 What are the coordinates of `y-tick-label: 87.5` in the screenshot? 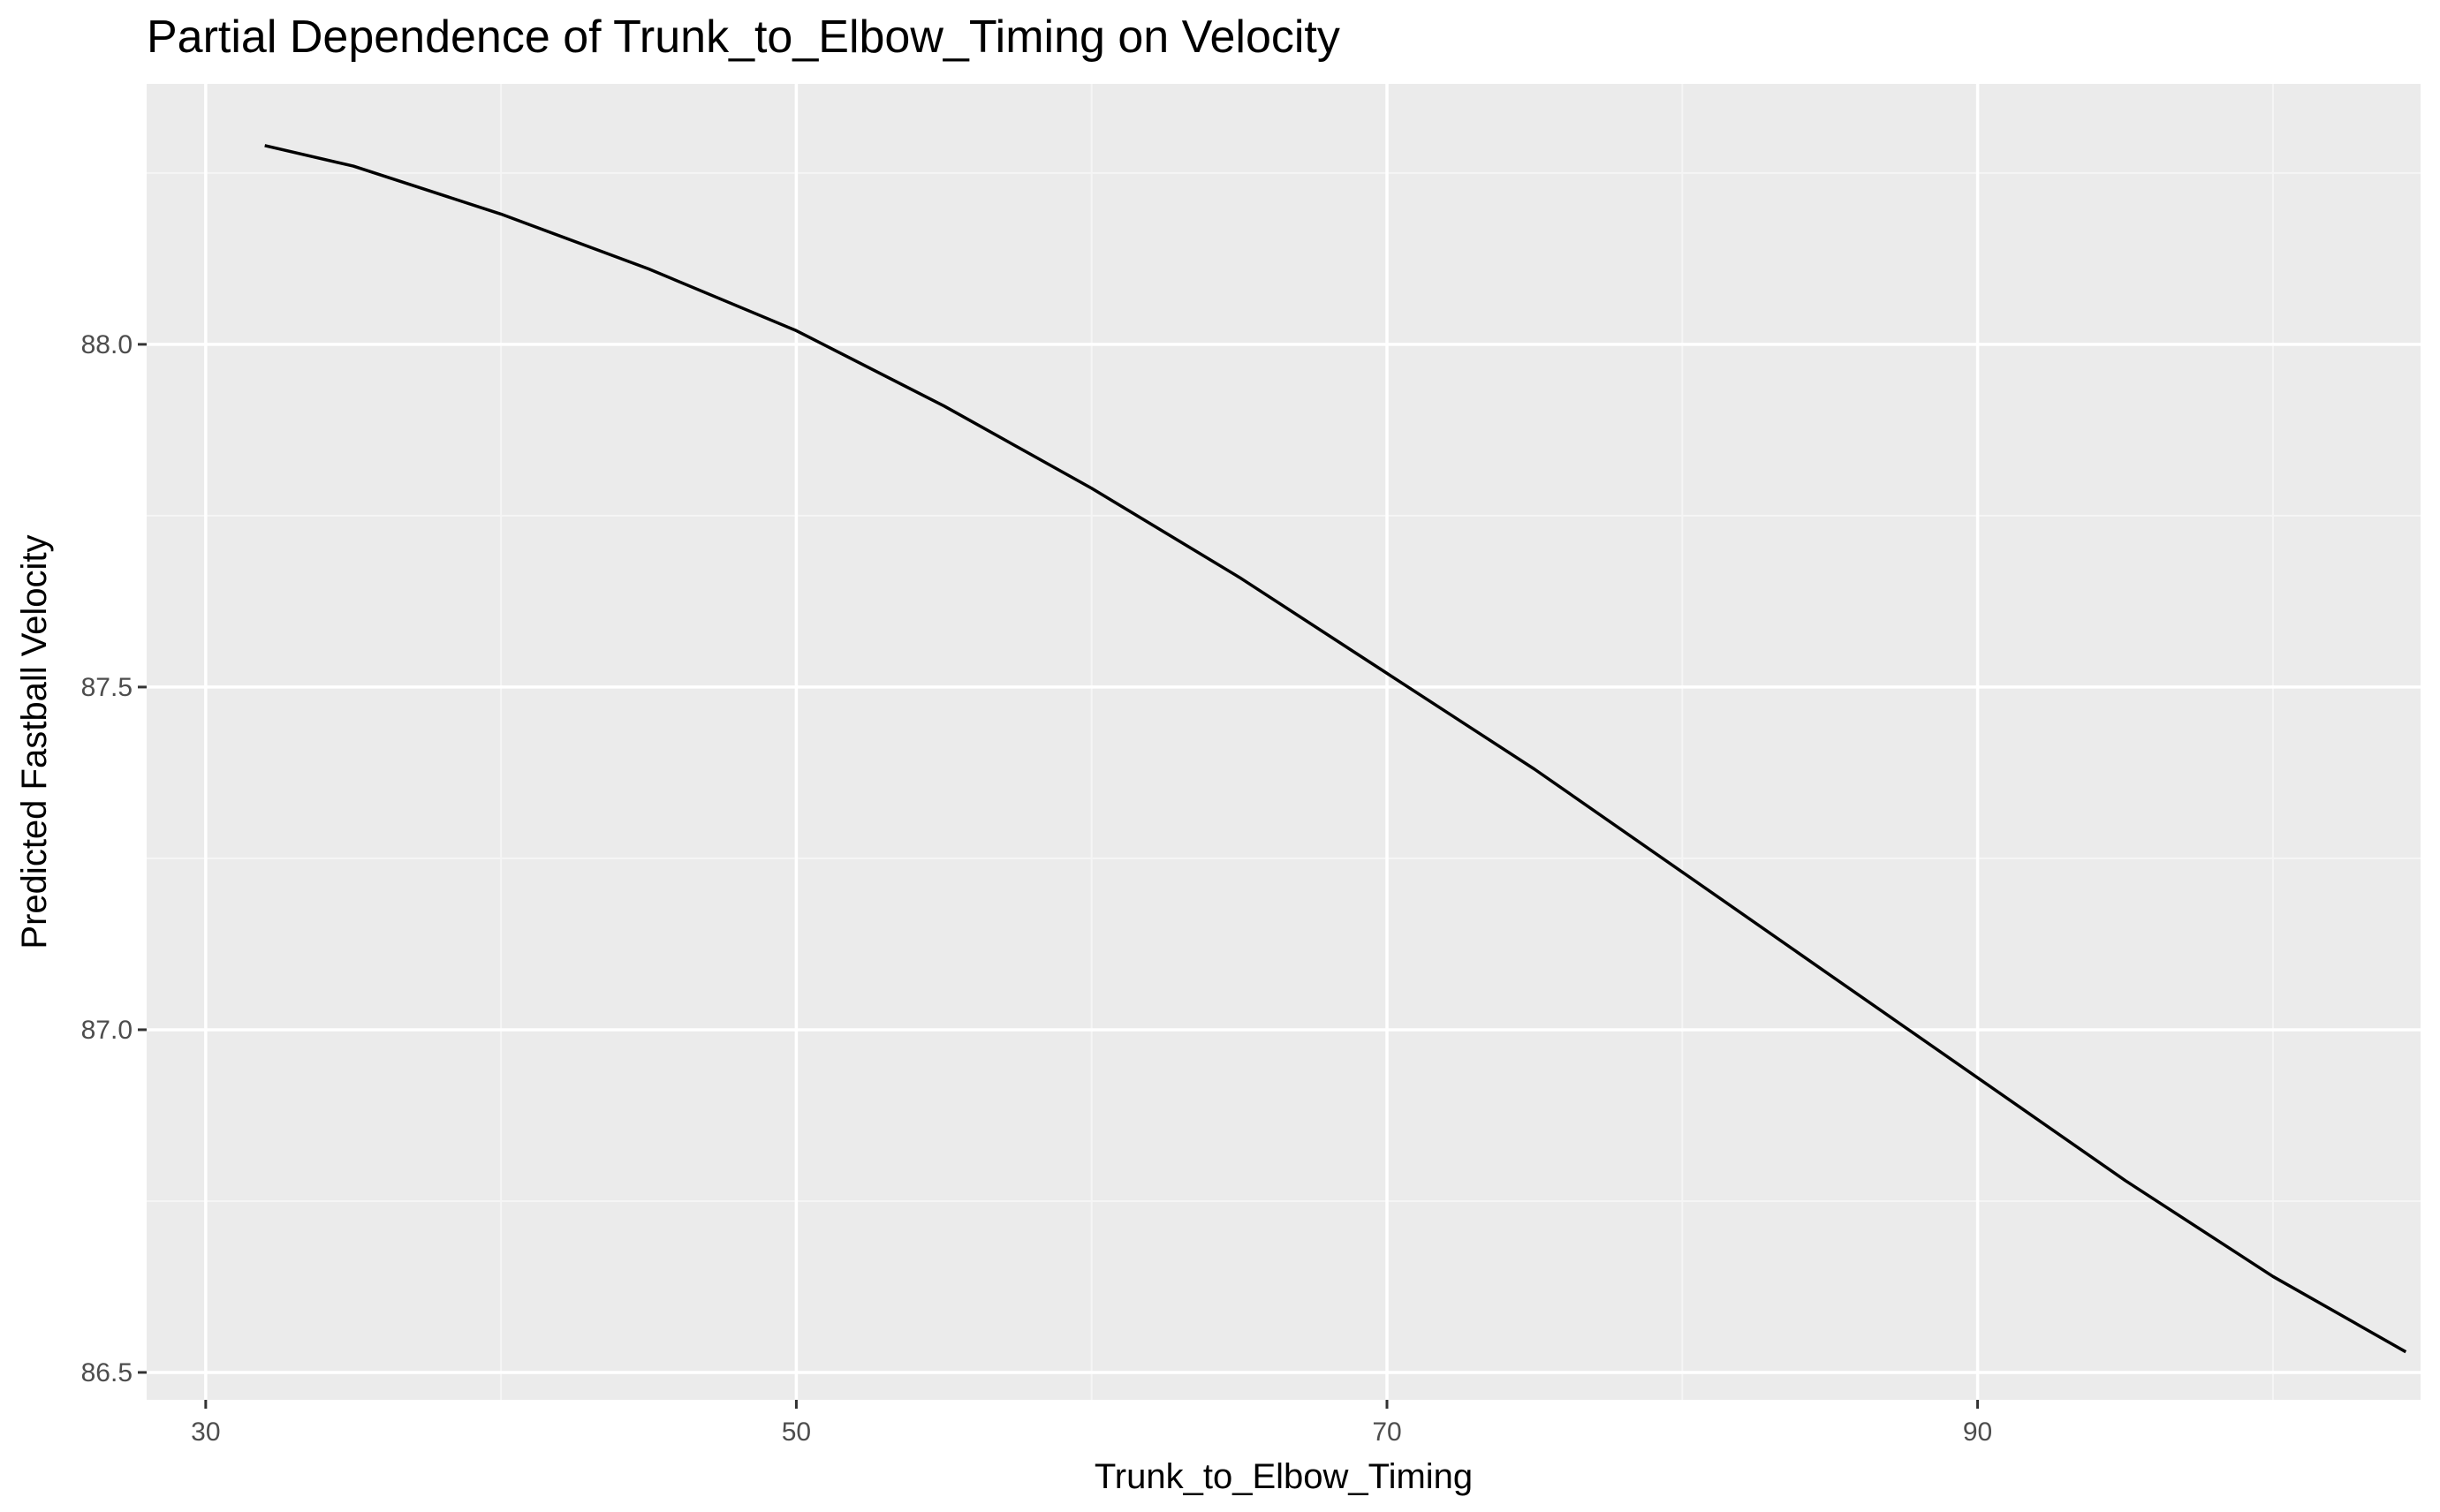 It's located at (107, 688).